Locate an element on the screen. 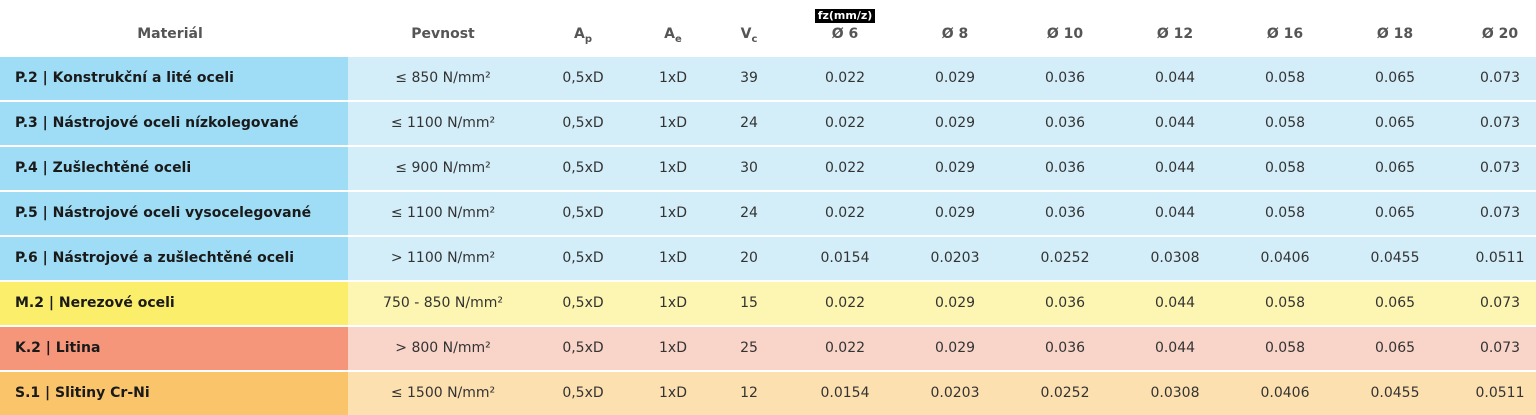  header-text: Ø 18 is located at coordinates (1395, 34).